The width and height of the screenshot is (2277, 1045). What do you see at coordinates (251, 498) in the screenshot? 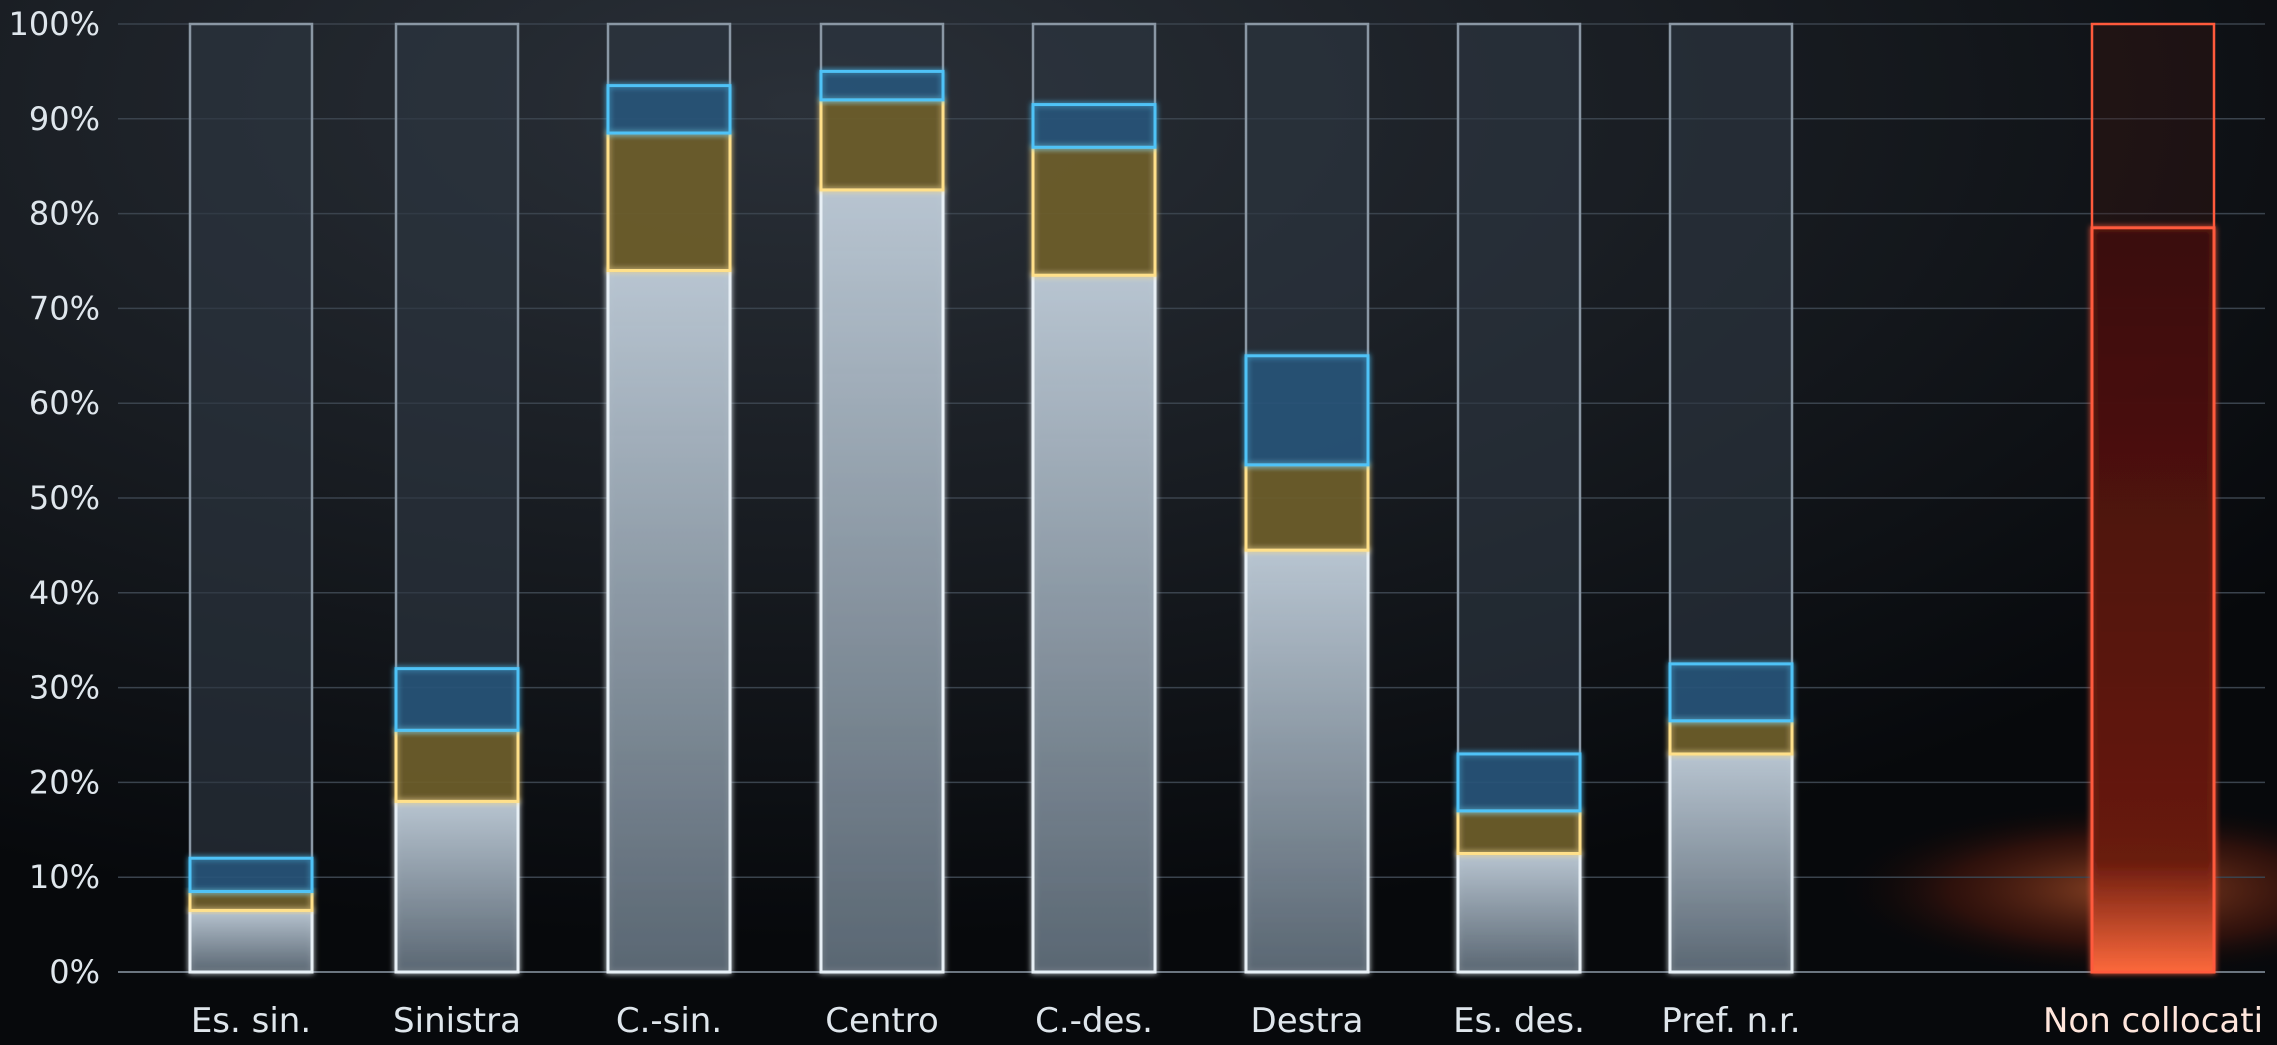
I see `bar-track` at bounding box center [251, 498].